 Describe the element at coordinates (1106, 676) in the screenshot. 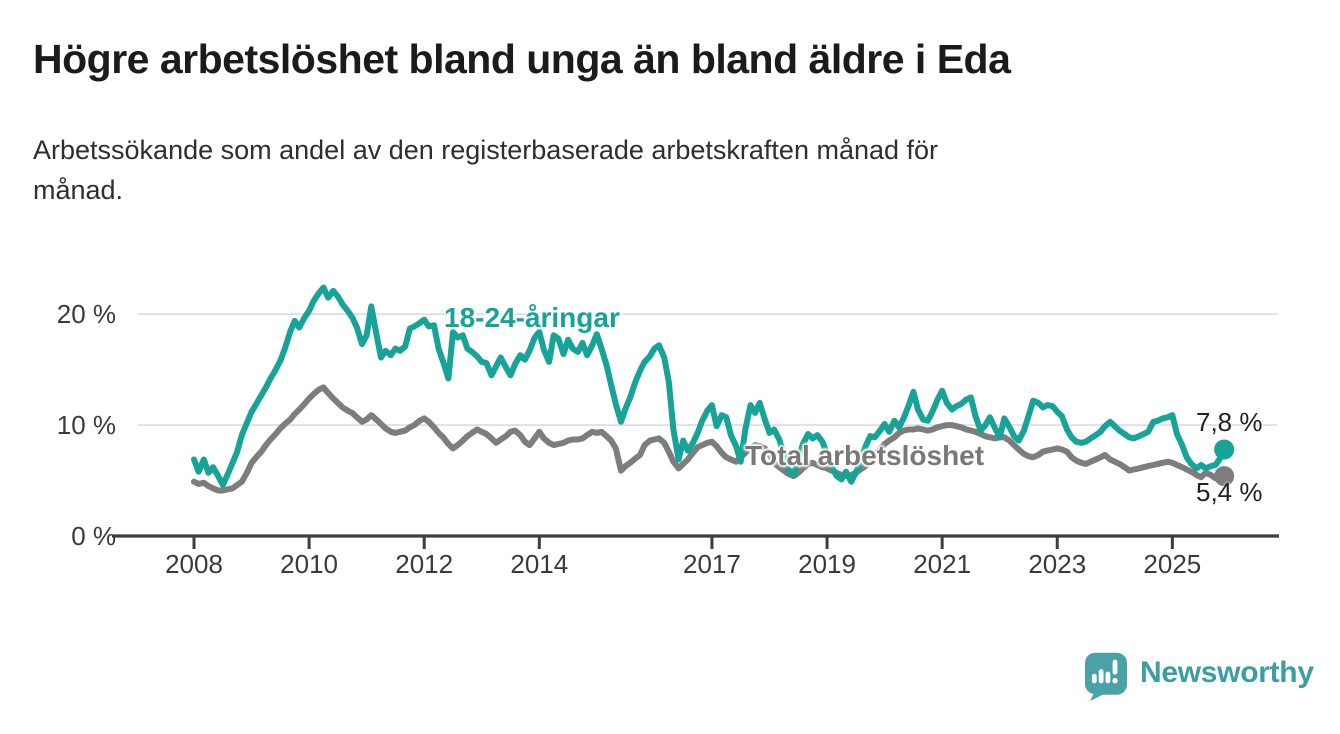

I see `newsworthy-speech-bubble-chart-icon` at that location.